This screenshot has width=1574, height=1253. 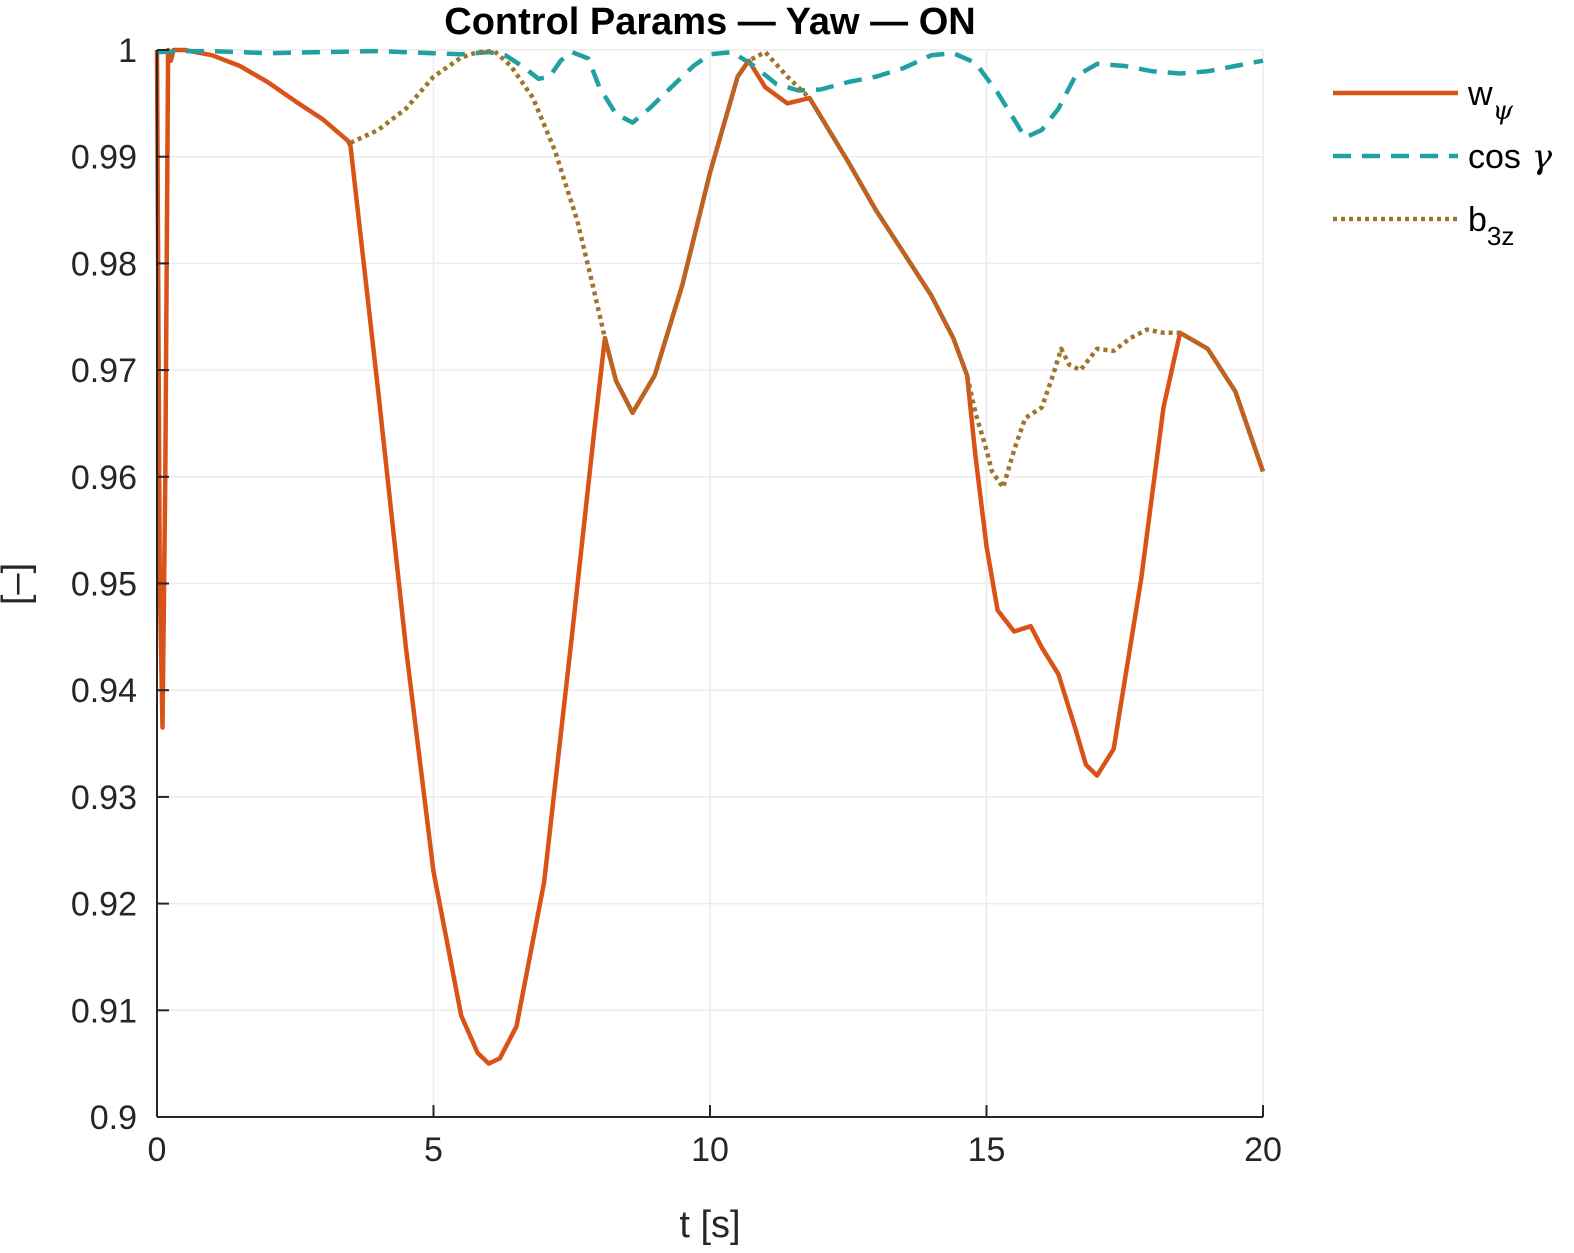 I want to click on y-tick-label: 0.92, so click(x=104, y=905).